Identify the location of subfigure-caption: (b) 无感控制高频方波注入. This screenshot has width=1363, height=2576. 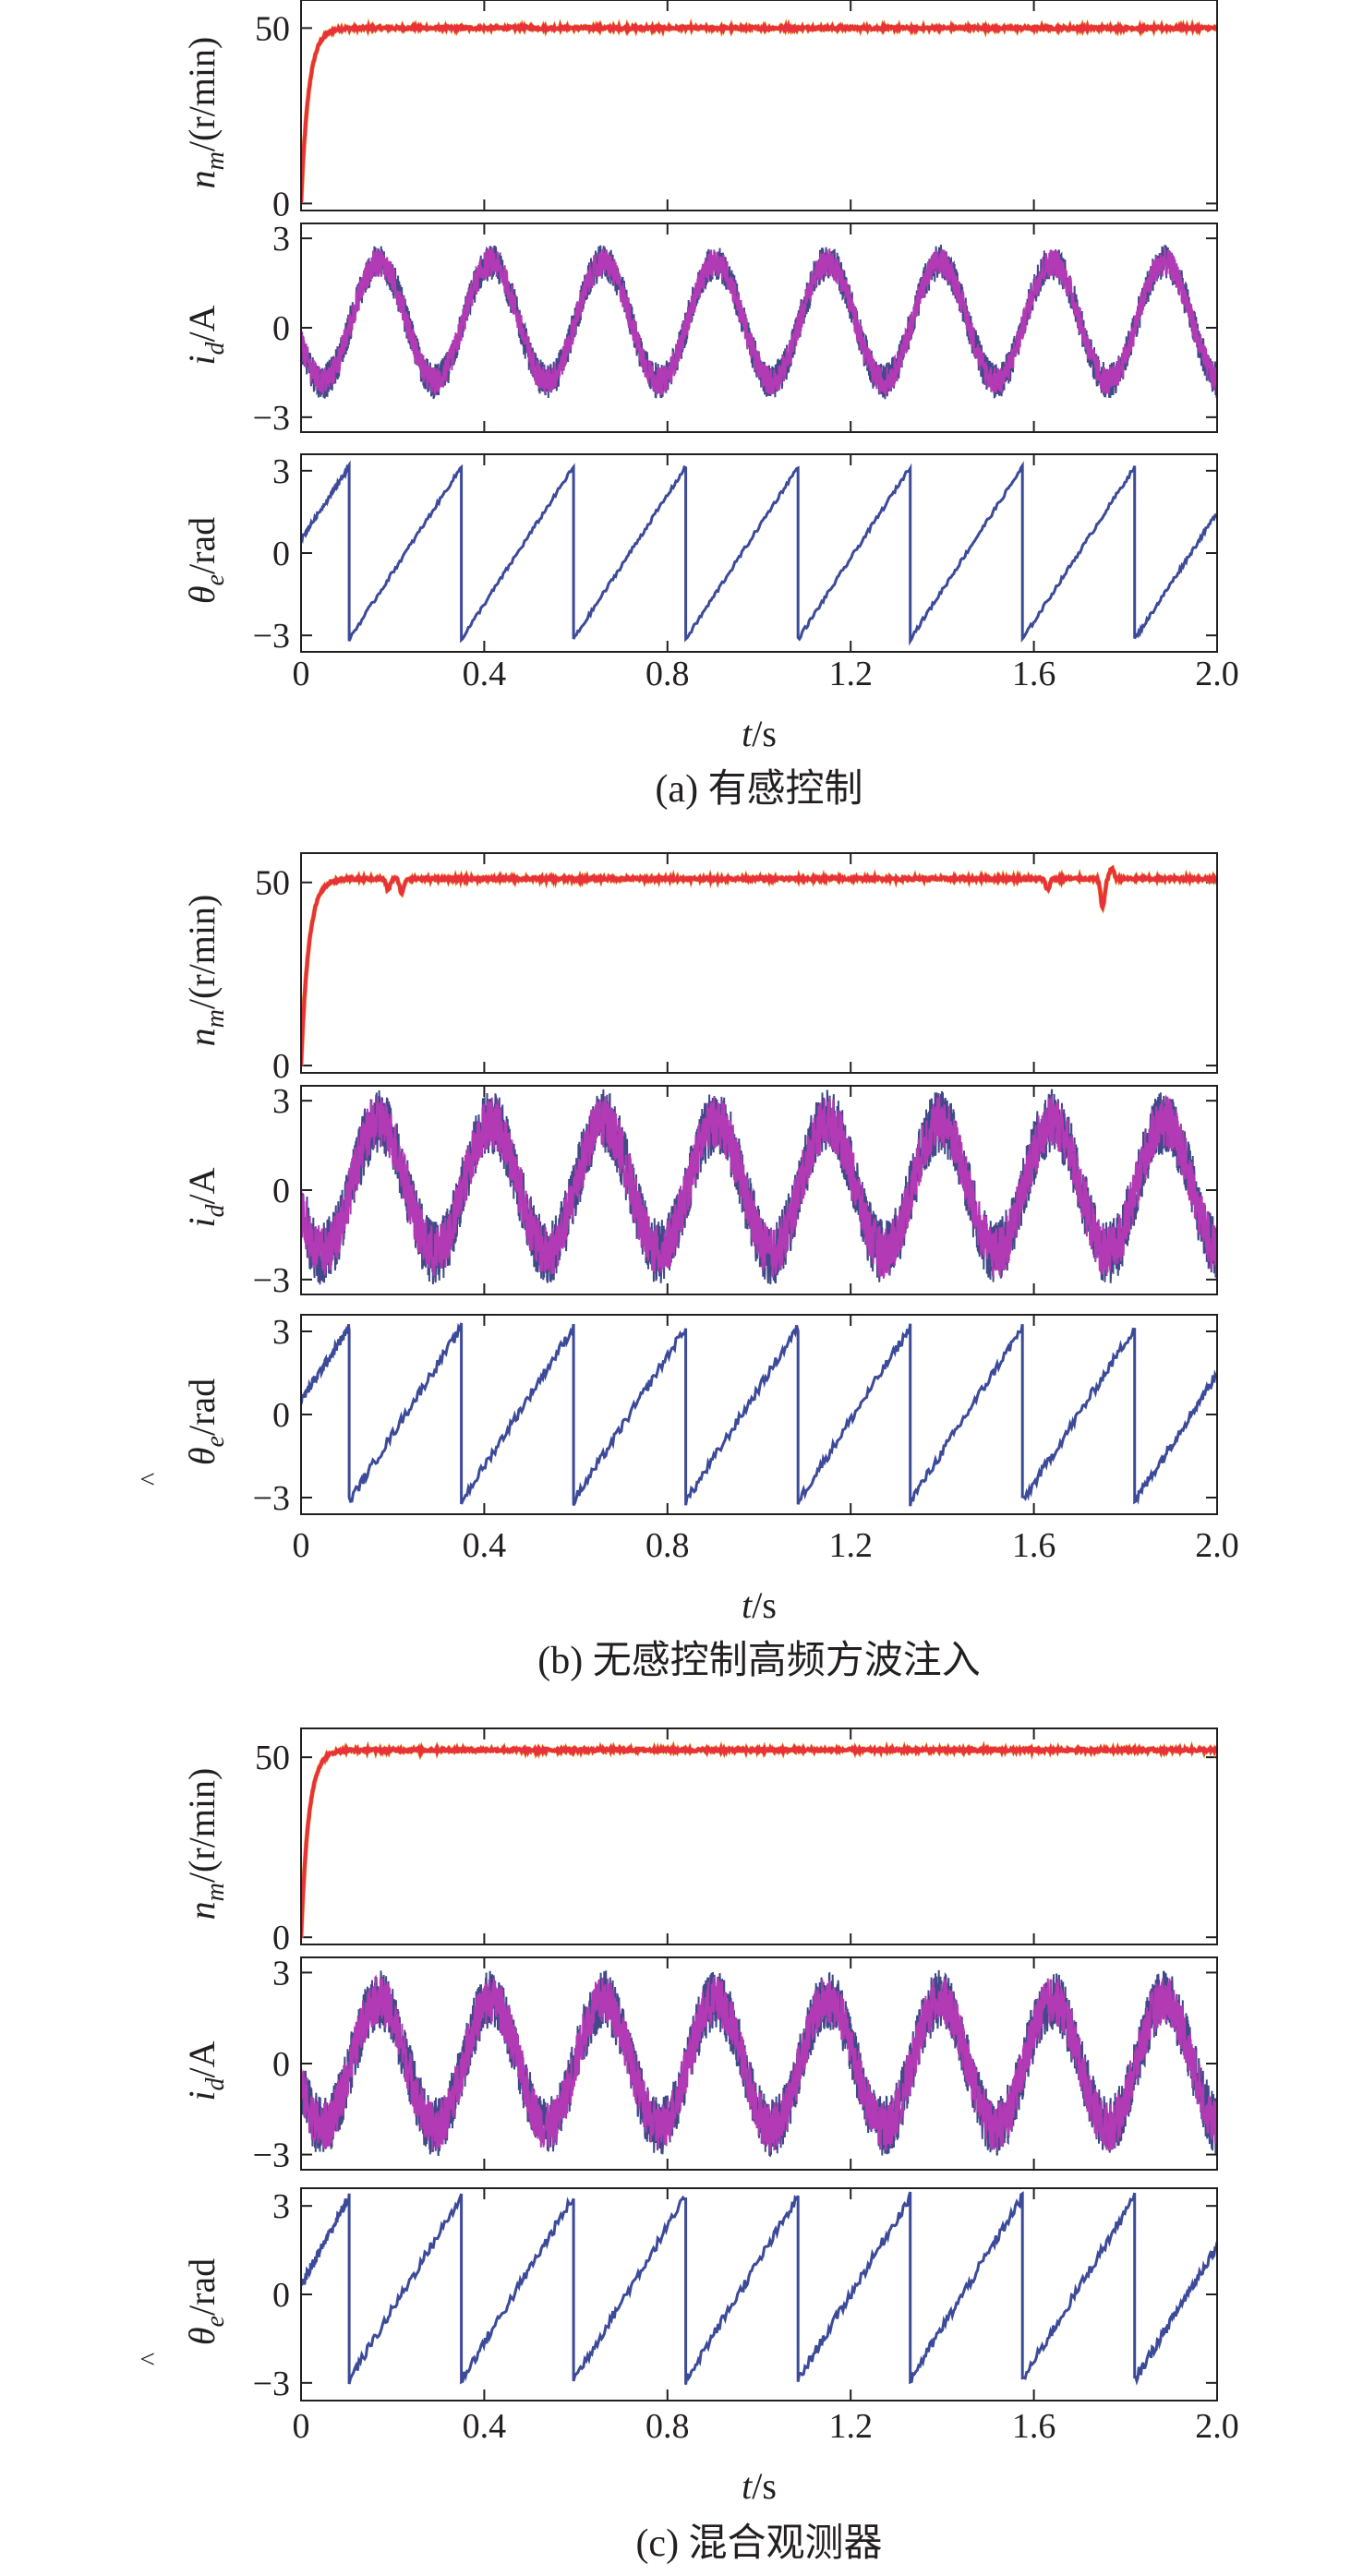
(759, 1660).